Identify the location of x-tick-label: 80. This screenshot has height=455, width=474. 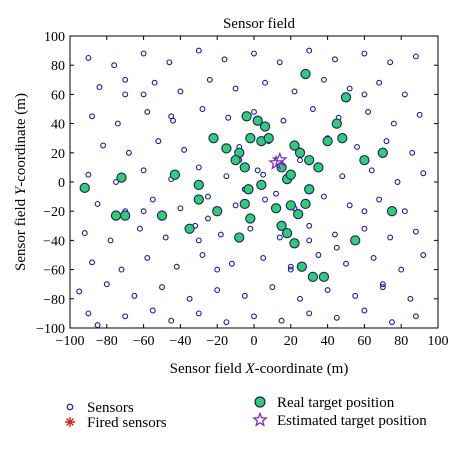
(401, 341).